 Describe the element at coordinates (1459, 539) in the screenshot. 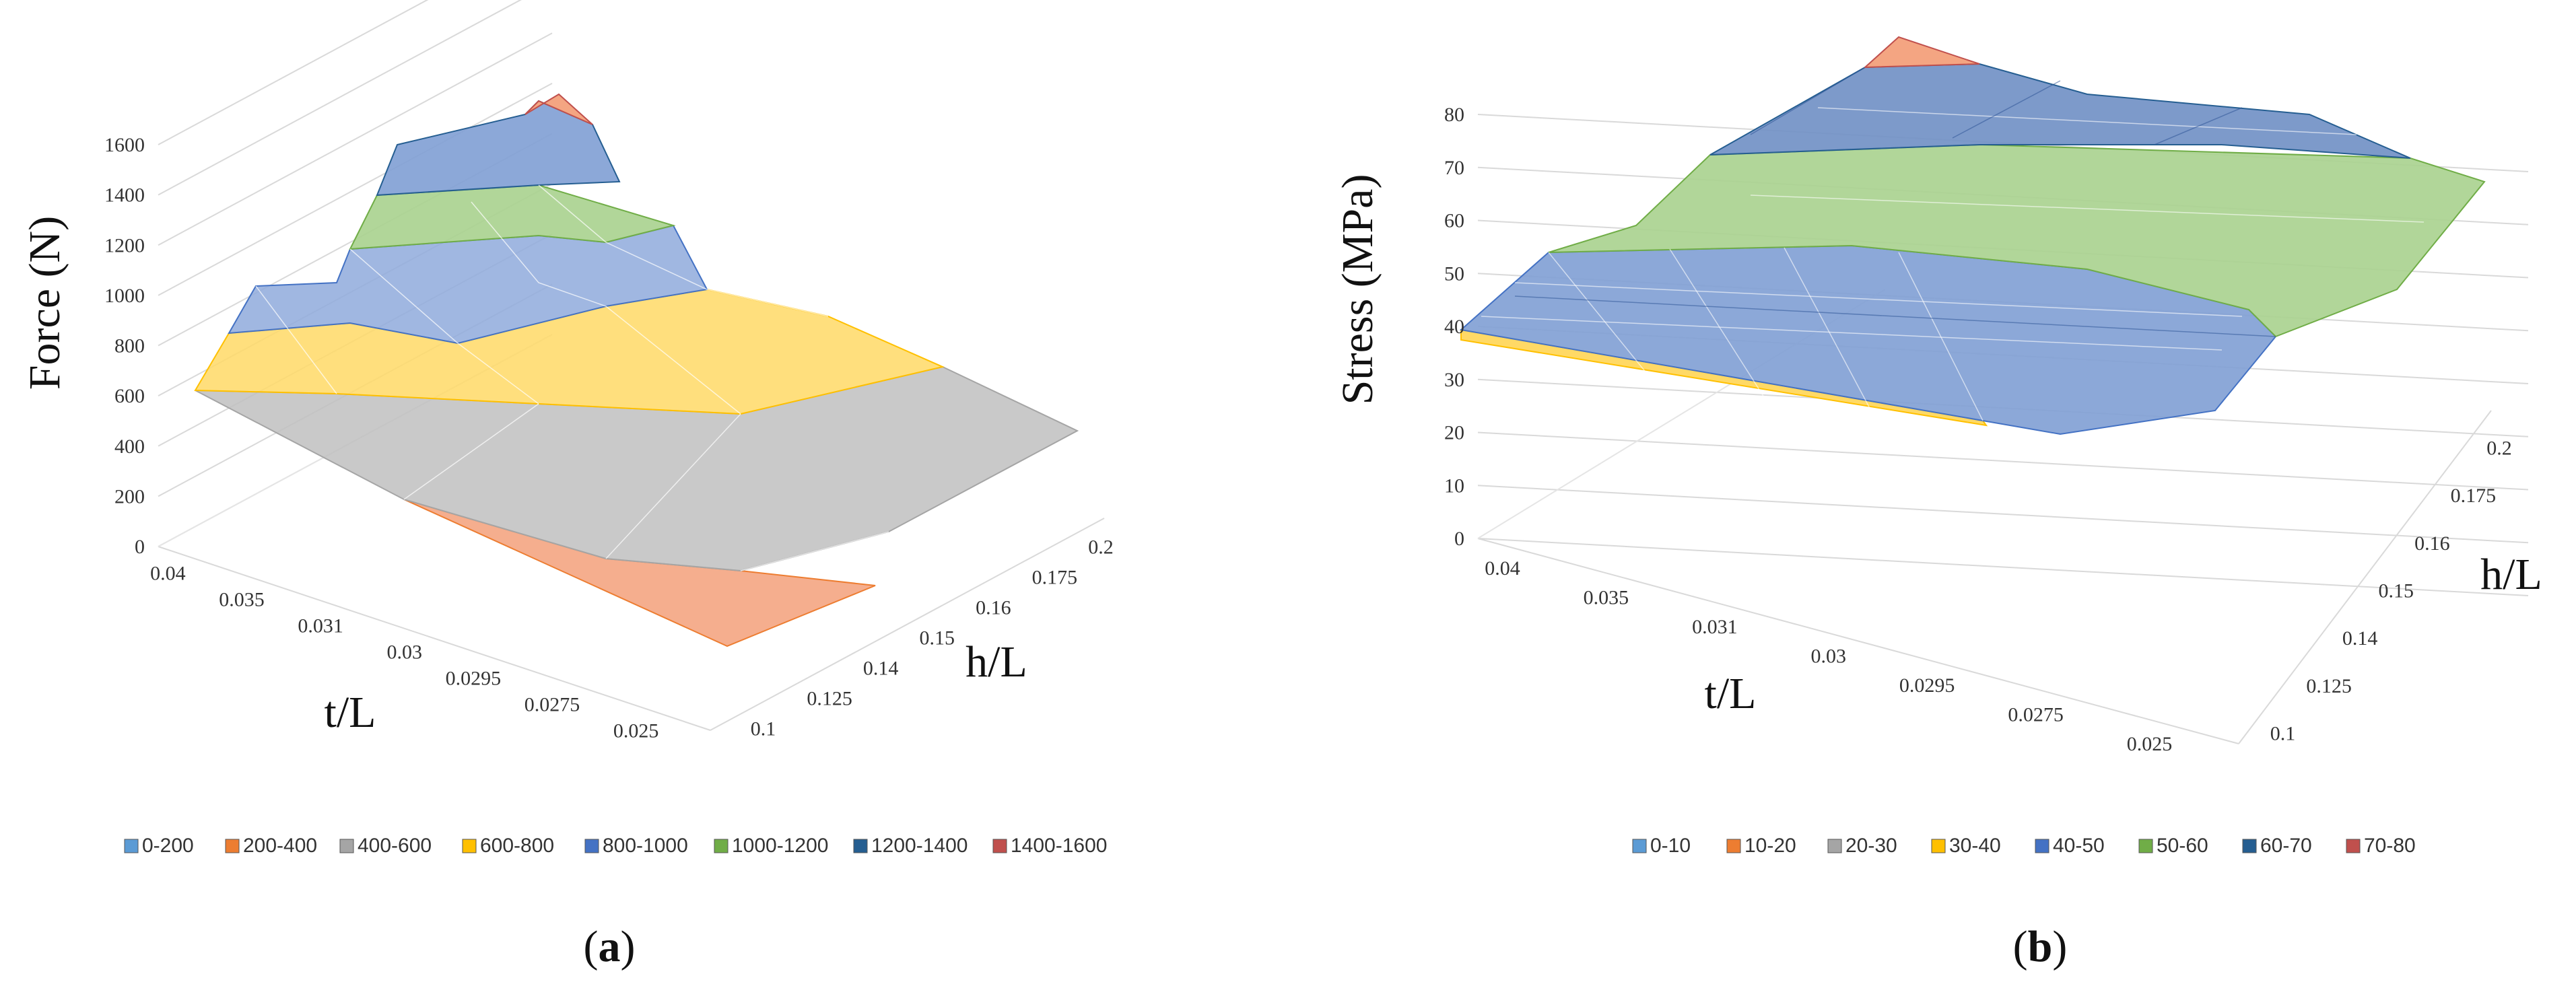

I see `b-z-tick-label: 0` at that location.